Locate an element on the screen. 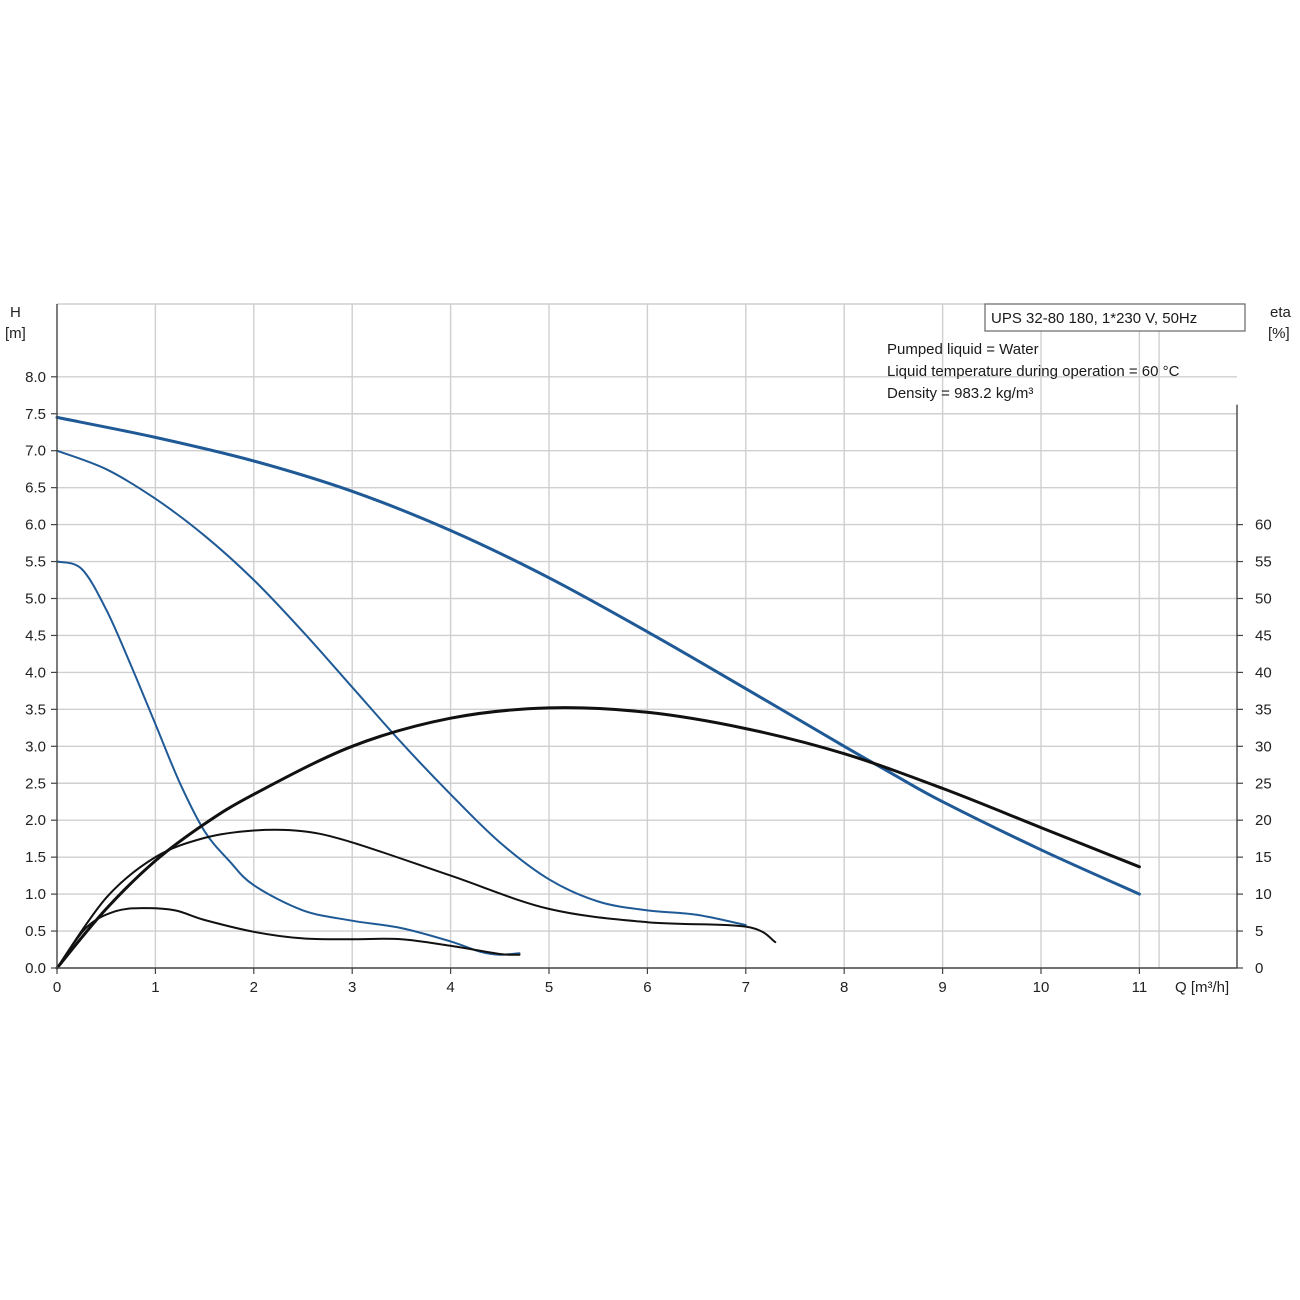 Image resolution: width=1300 pixels, height=1300 pixels. chart-title-frame is located at coordinates (1115, 317).